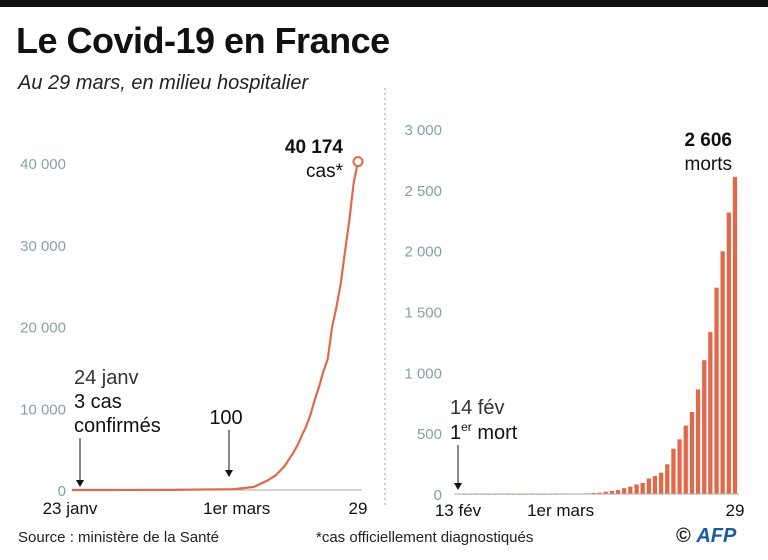 The width and height of the screenshot is (768, 560). Describe the element at coordinates (384, 3) in the screenshot. I see `top-bar` at that location.